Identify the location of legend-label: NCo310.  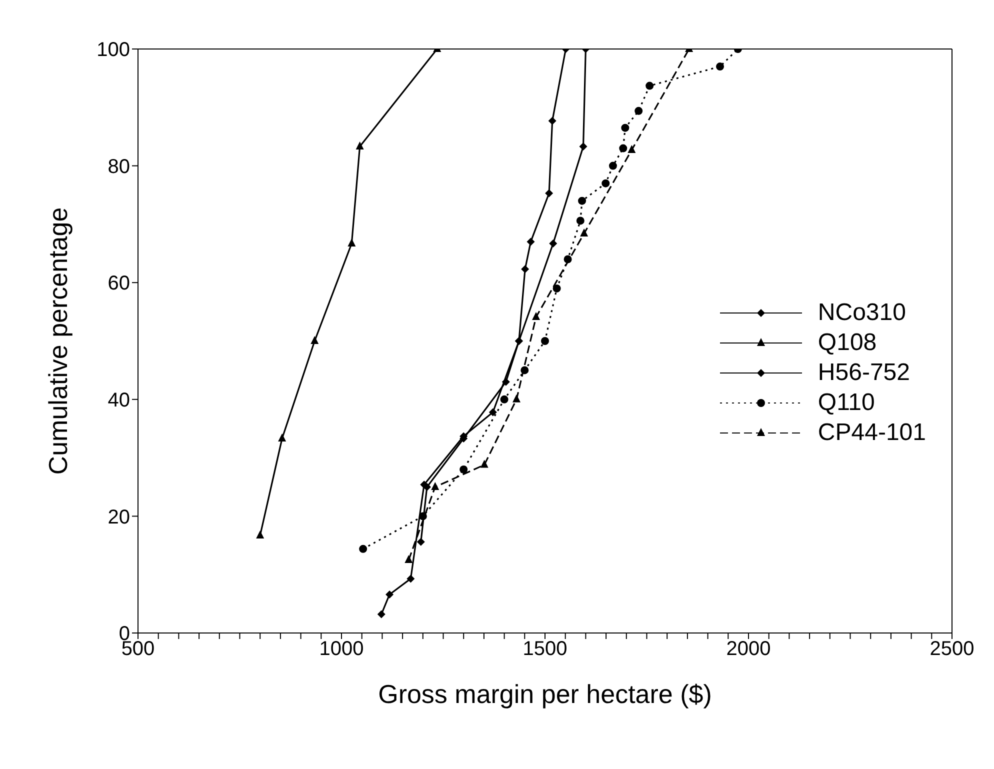
(862, 313).